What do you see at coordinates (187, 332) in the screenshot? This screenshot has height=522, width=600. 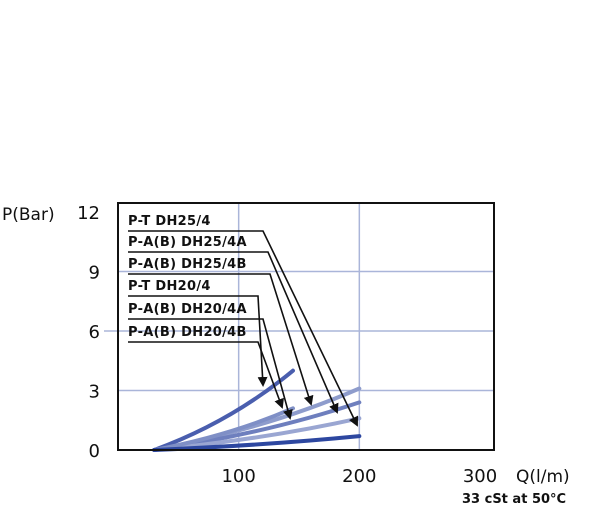 I see `legend-label: P-A(B) DH20/4B` at bounding box center [187, 332].